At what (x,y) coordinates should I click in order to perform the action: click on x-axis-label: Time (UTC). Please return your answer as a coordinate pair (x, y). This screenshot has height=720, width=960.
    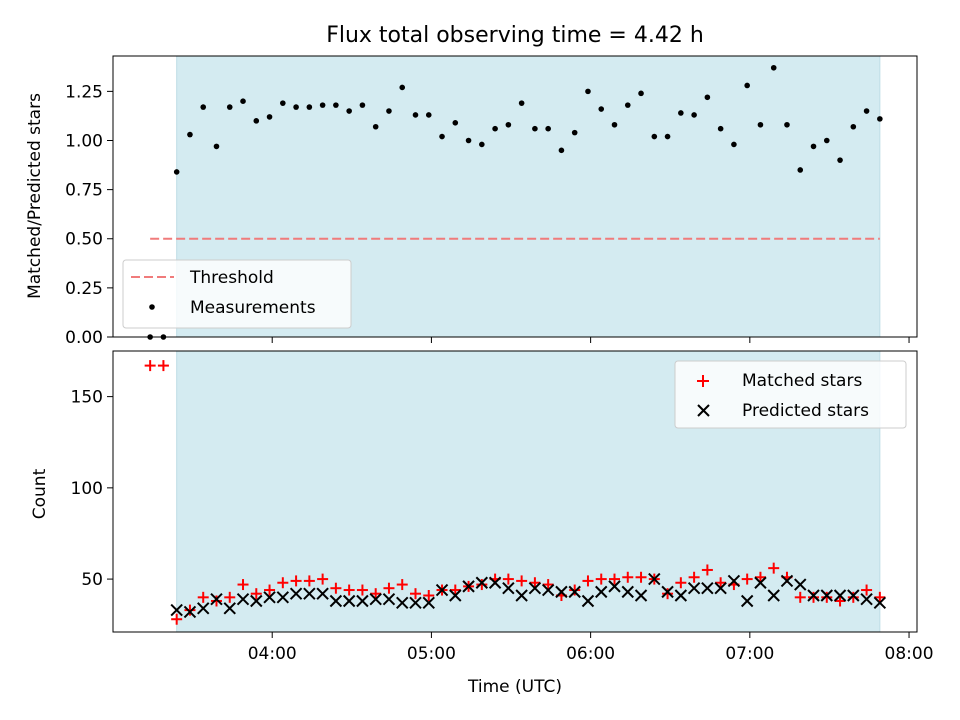
    Looking at the image, I should click on (514, 687).